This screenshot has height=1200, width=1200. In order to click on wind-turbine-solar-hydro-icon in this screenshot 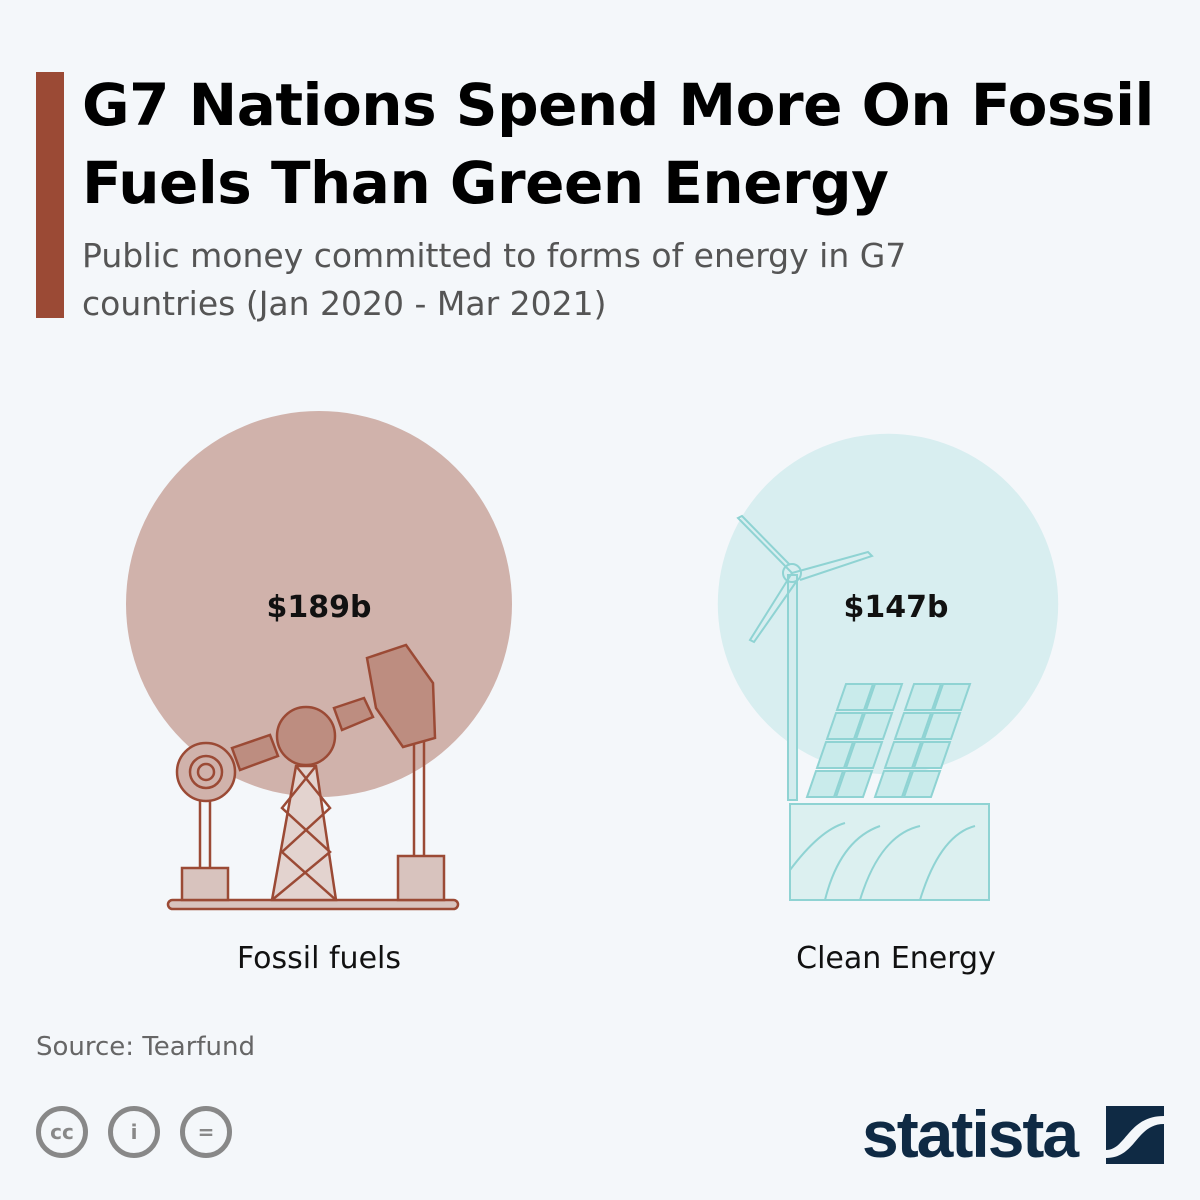, I will do `click(863, 707)`.